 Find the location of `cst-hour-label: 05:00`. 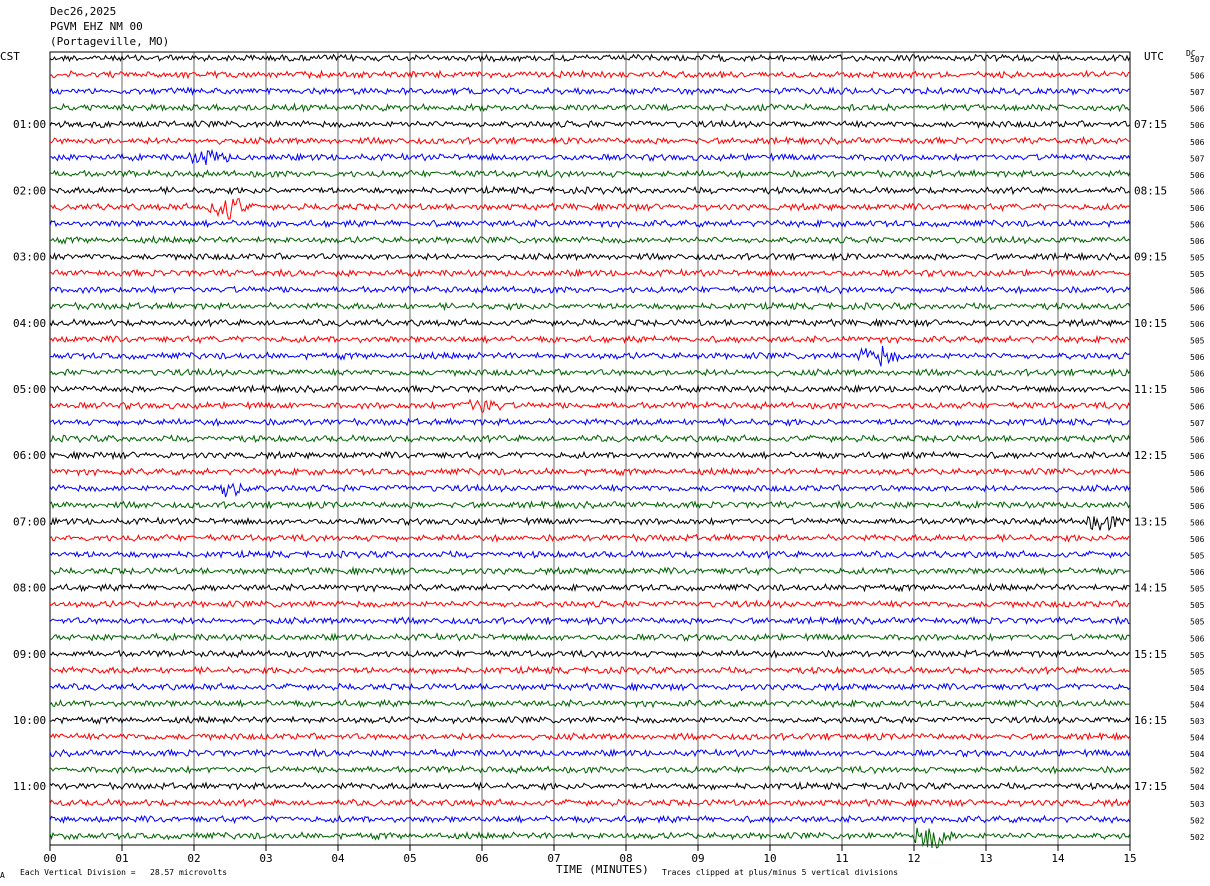

cst-hour-label: 05:00 is located at coordinates (29, 389).